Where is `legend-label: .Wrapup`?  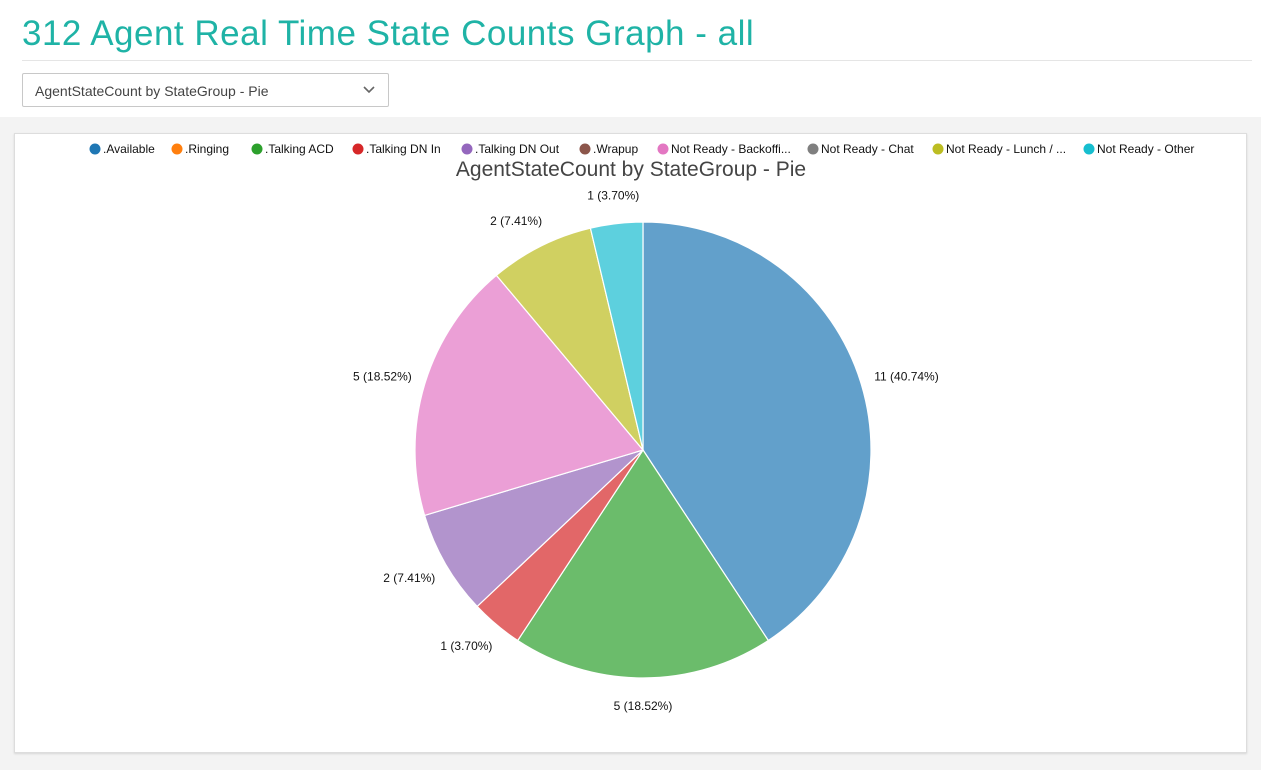 legend-label: .Wrapup is located at coordinates (615, 149).